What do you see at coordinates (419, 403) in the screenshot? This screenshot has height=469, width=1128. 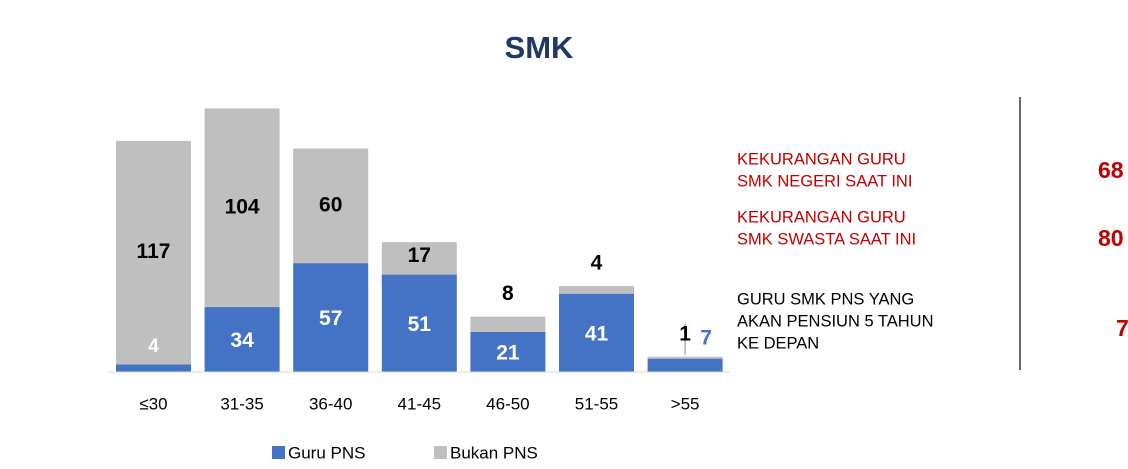 I see `x-tick-label: 41-45` at bounding box center [419, 403].